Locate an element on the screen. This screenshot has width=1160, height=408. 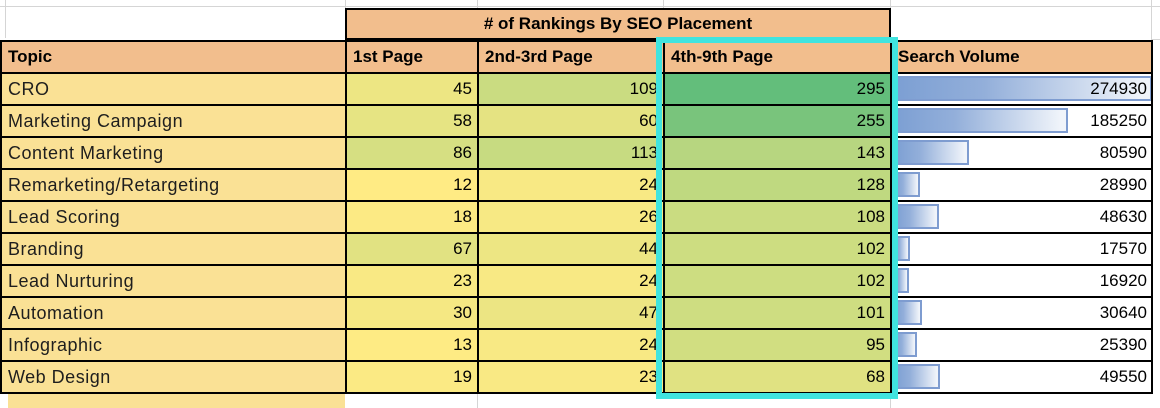
cell-first-page: 19 is located at coordinates (413, 378).